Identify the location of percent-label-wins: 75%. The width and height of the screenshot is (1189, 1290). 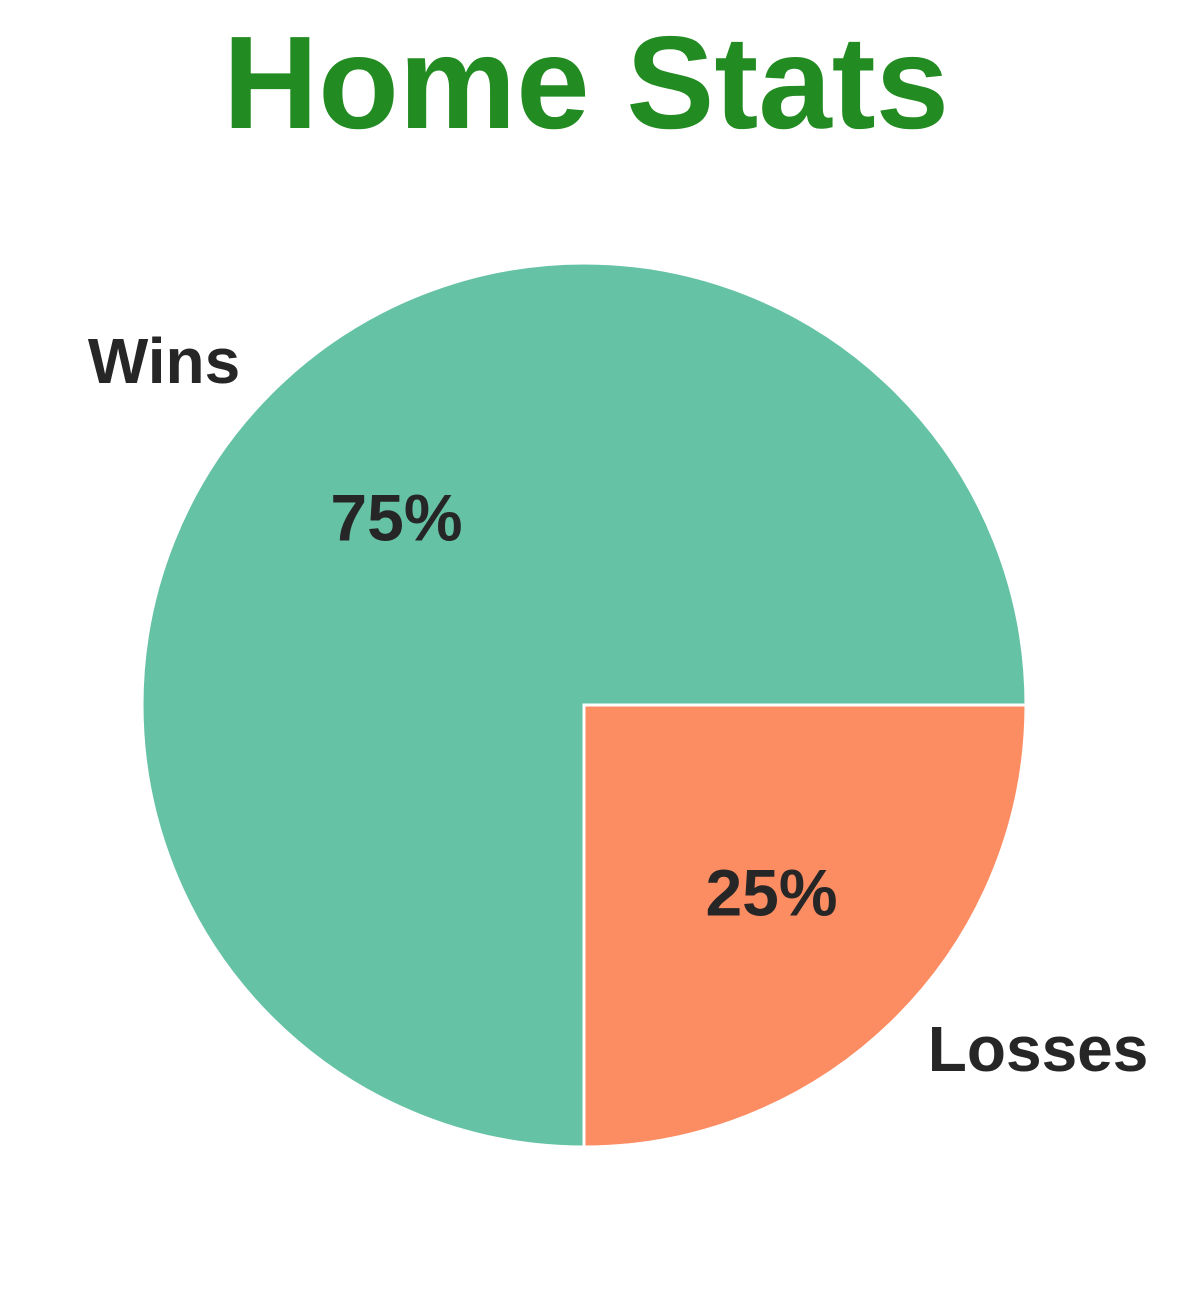
(396, 517).